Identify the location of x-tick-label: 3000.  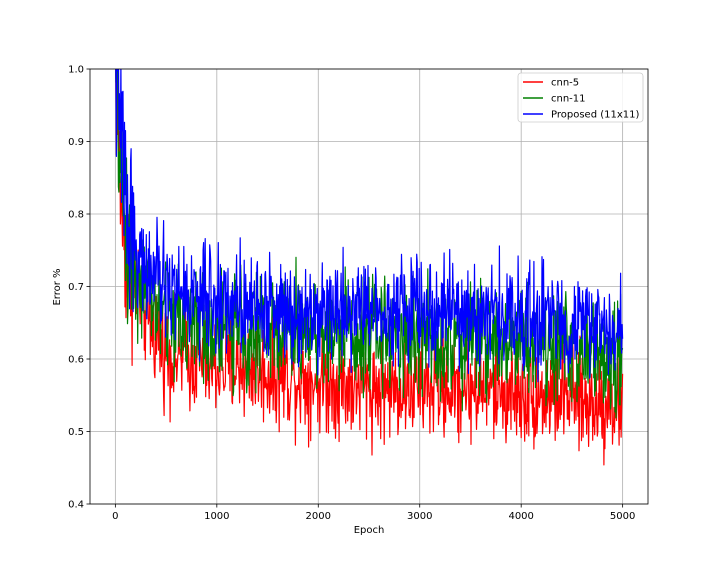
(419, 516).